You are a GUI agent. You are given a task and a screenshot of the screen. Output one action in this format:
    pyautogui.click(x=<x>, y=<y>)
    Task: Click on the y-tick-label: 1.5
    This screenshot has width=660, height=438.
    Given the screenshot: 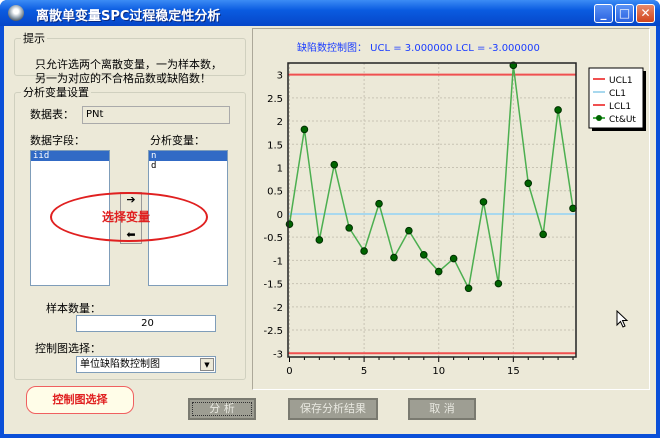 What is the action you would take?
    pyautogui.click(x=275, y=145)
    